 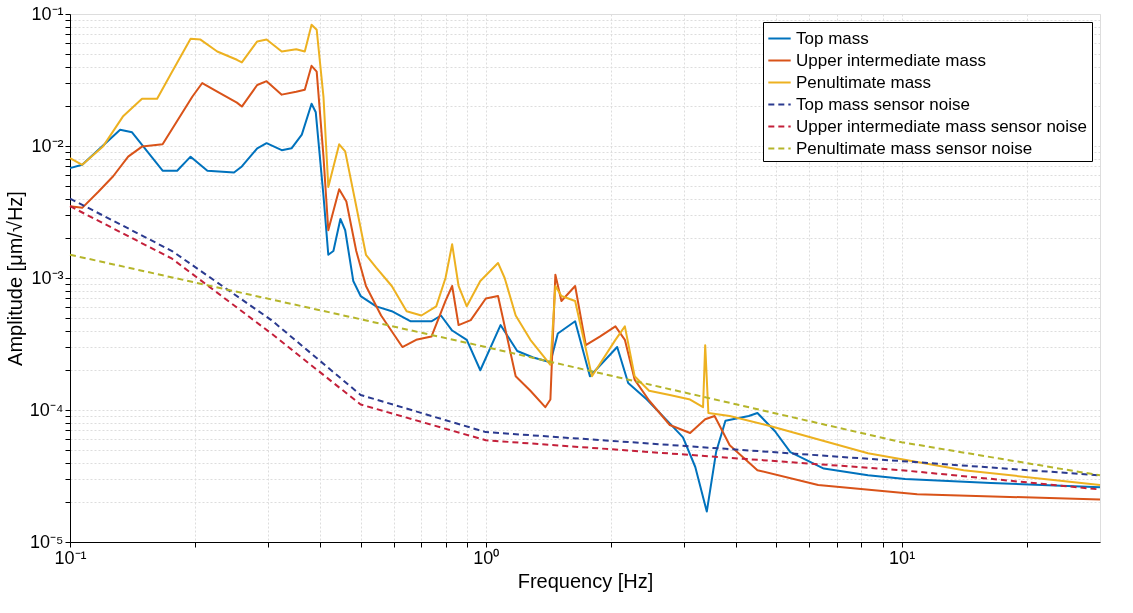 I want to click on x-tick-label: 10¹, so click(x=902, y=557).